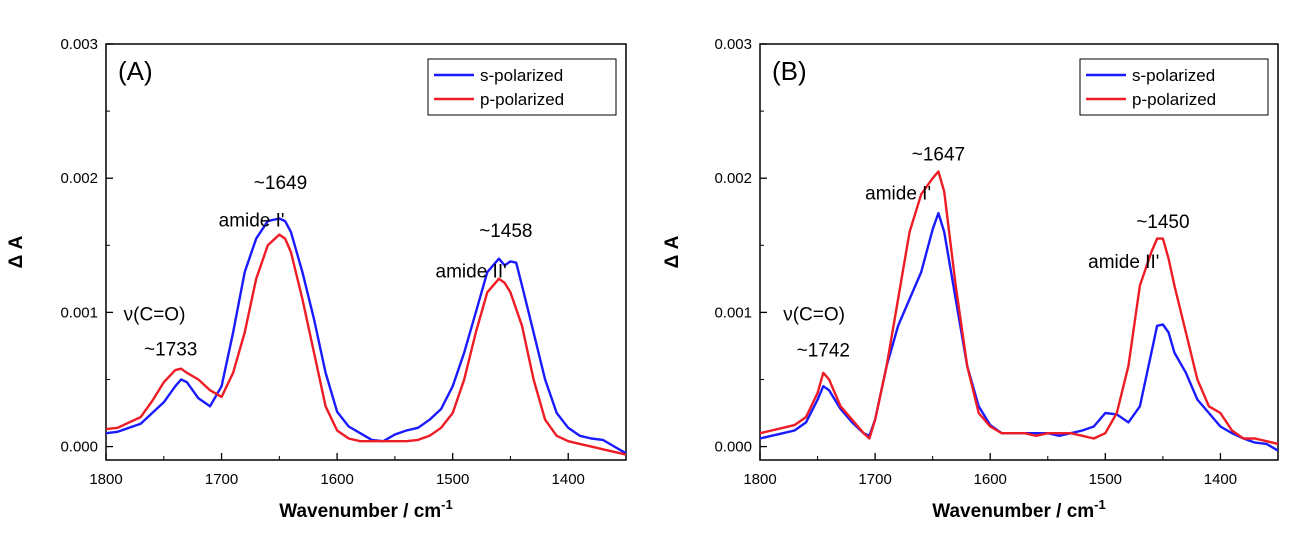  Describe the element at coordinates (505, 231) in the screenshot. I see `annotation: ~1458` at that location.